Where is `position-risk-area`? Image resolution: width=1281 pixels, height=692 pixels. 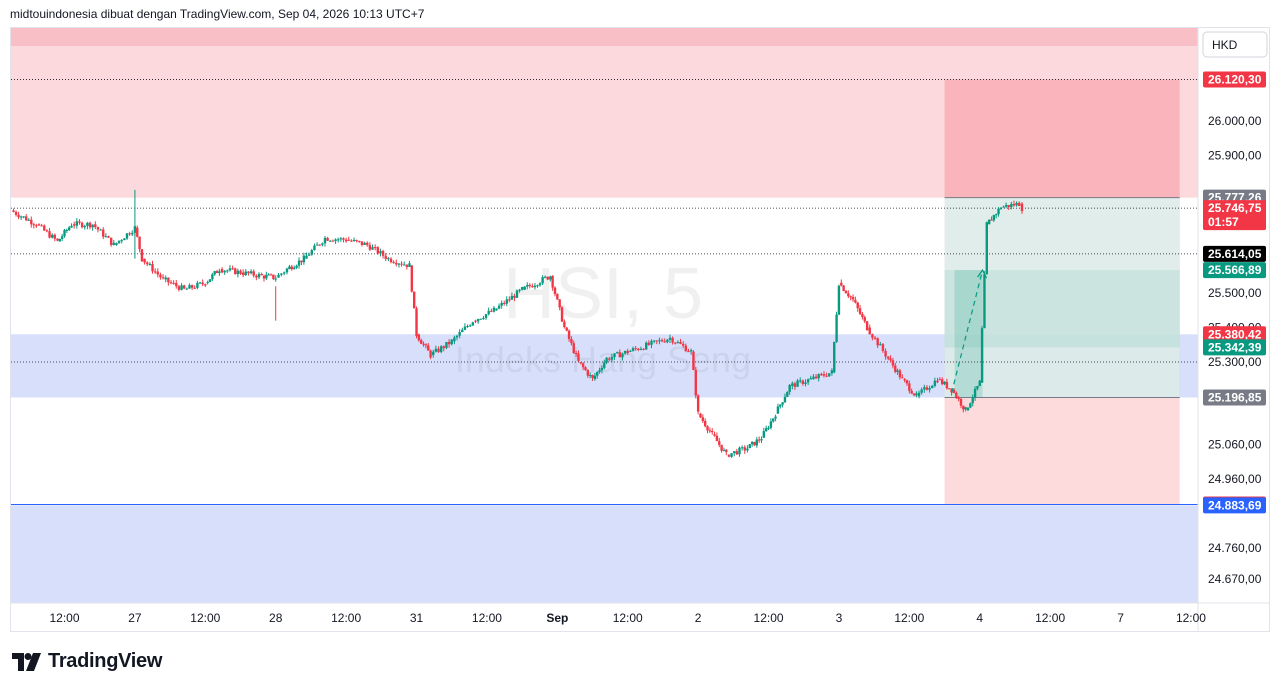
position-risk-area is located at coordinates (1062, 451).